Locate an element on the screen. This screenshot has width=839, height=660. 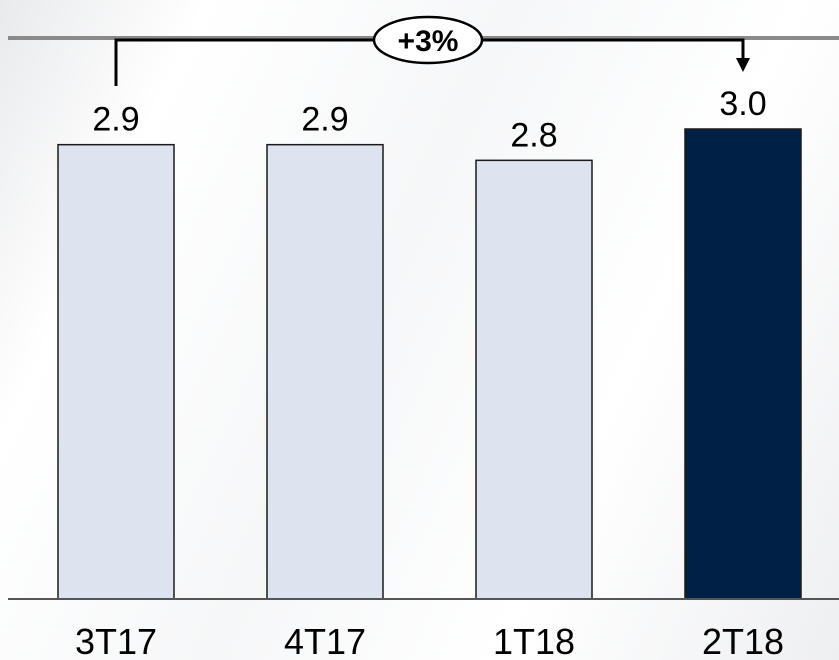
x-tick-label-4t17: 4T17 is located at coordinates (325, 640).